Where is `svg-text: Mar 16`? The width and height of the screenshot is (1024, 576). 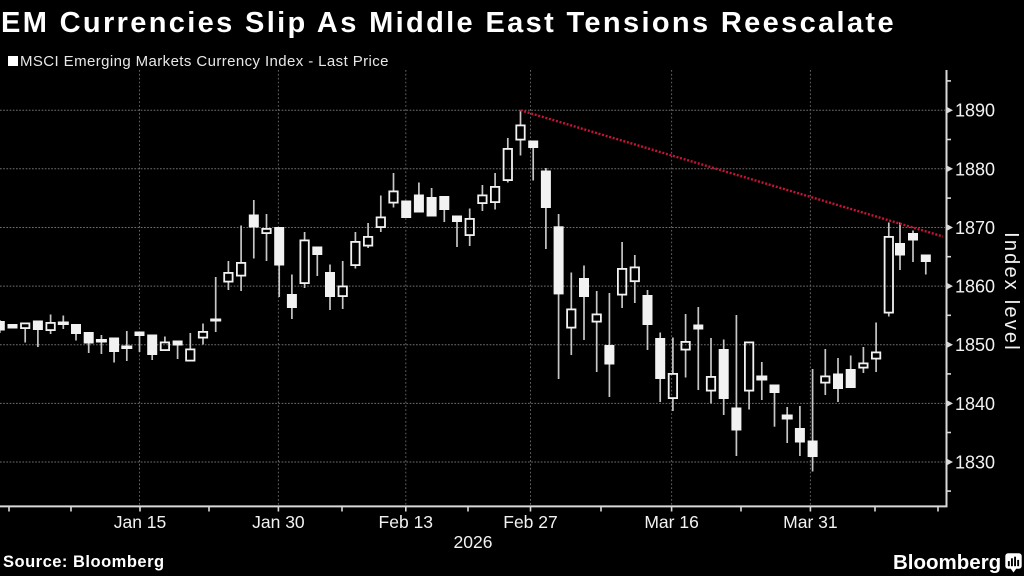 svg-text: Mar 16 is located at coordinates (671, 522).